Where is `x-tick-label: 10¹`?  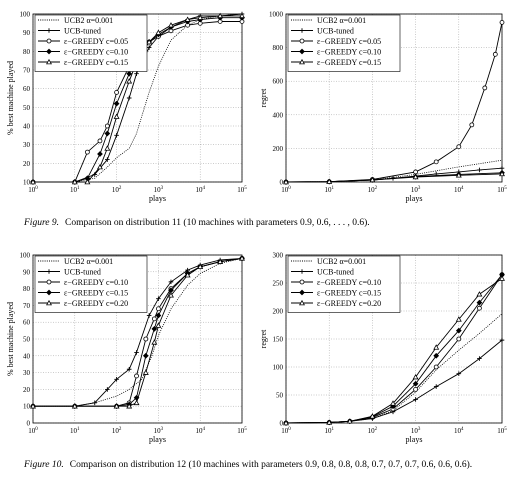
x-tick-label: 10¹ is located at coordinates (75, 190).